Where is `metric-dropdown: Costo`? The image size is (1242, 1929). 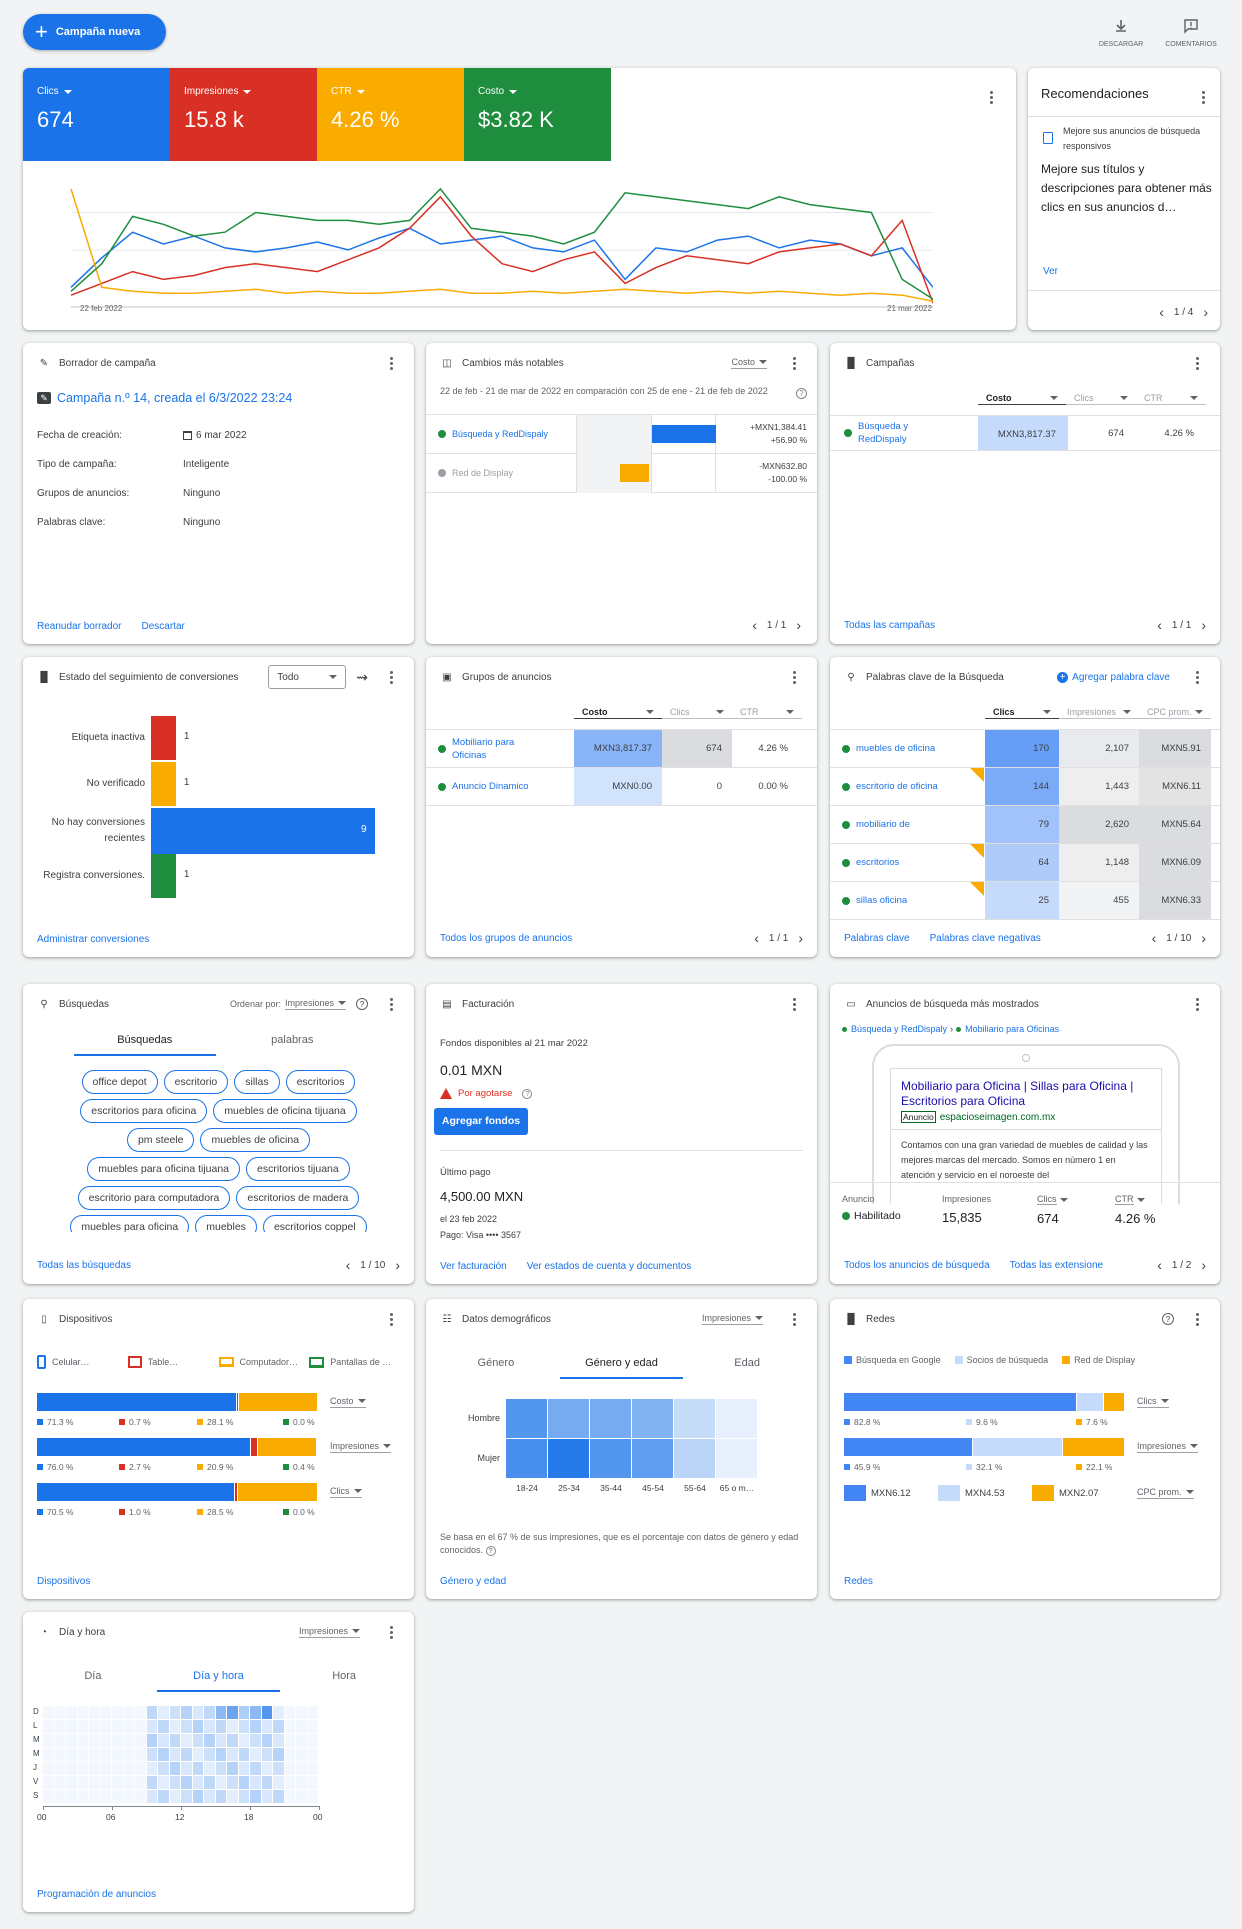 metric-dropdown: Costo is located at coordinates (348, 1402).